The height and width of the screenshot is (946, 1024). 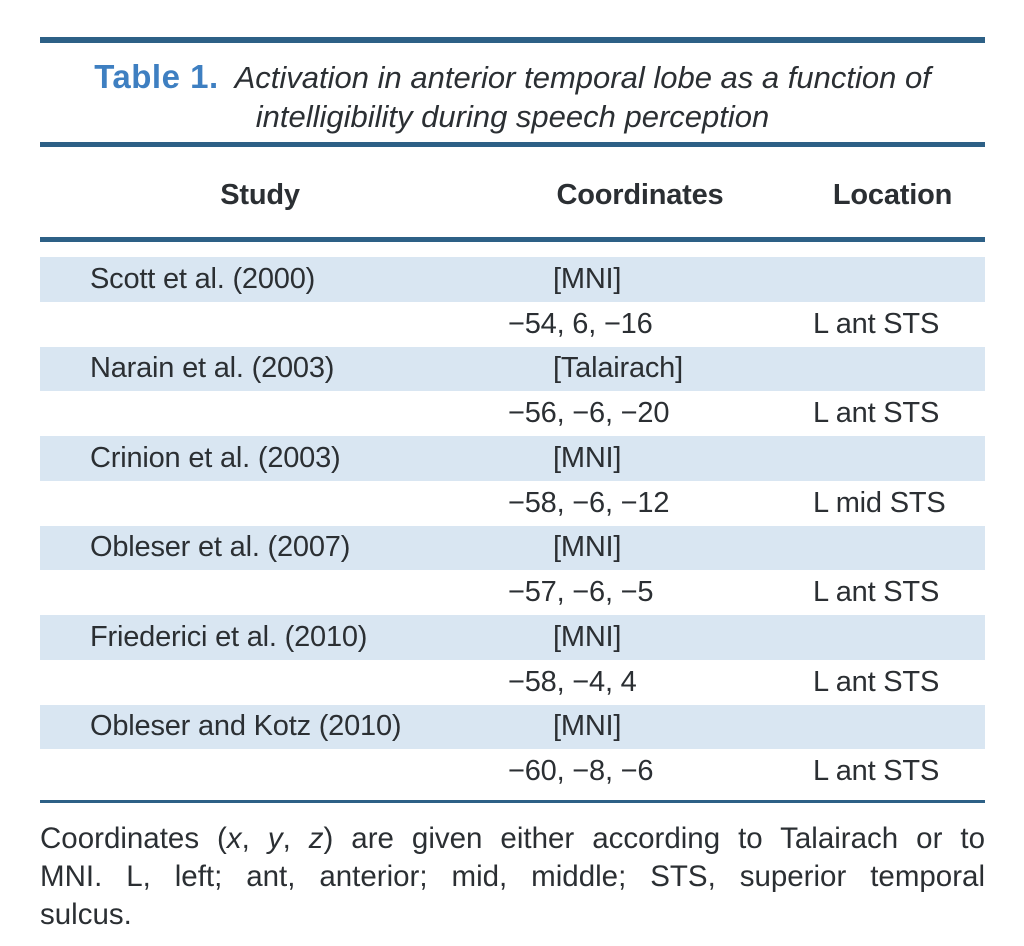 What do you see at coordinates (260, 194) in the screenshot?
I see `column-header-study: Study` at bounding box center [260, 194].